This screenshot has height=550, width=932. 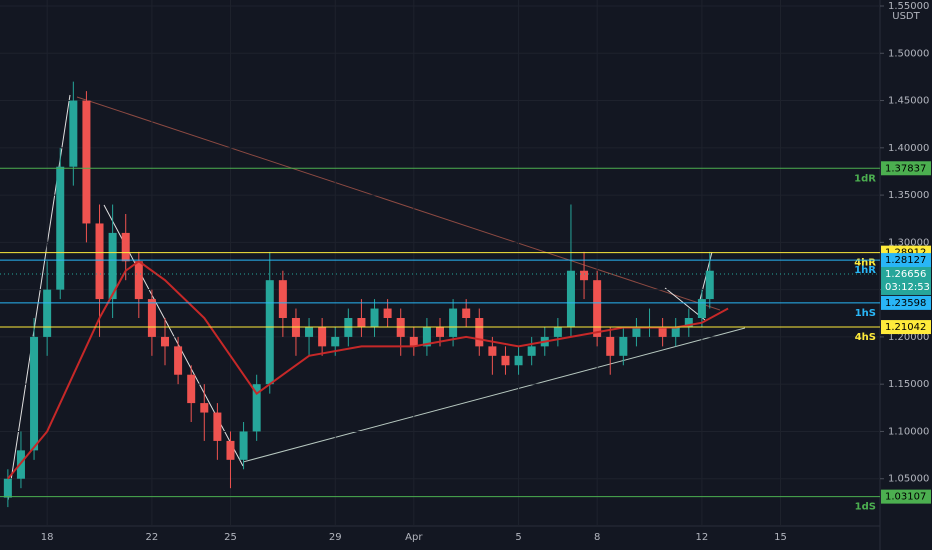 What do you see at coordinates (908, 148) in the screenshot?
I see `y-tick-label: 1.40000` at bounding box center [908, 148].